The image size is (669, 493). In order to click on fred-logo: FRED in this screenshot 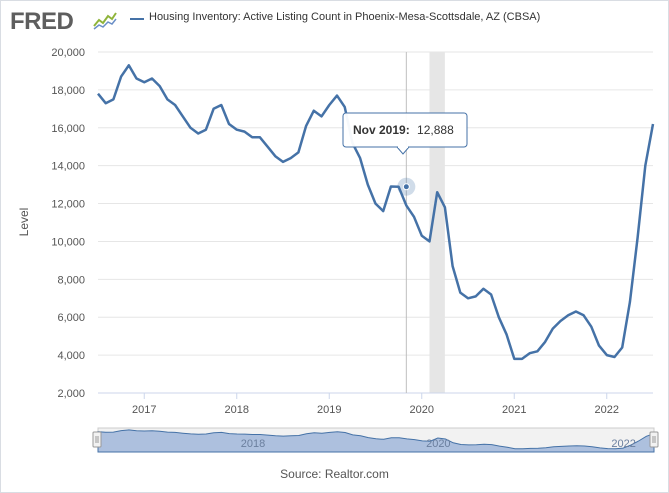, I will do `click(42, 21)`.